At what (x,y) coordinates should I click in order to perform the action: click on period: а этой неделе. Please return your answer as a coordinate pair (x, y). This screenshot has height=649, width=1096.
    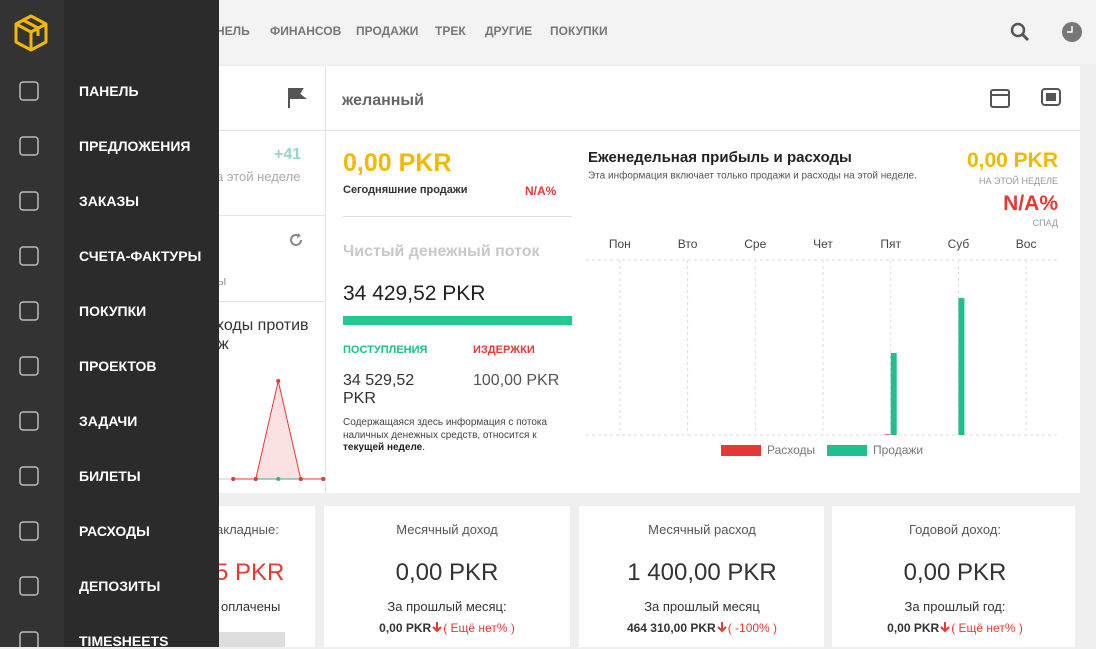
    Looking at the image, I should click on (258, 176).